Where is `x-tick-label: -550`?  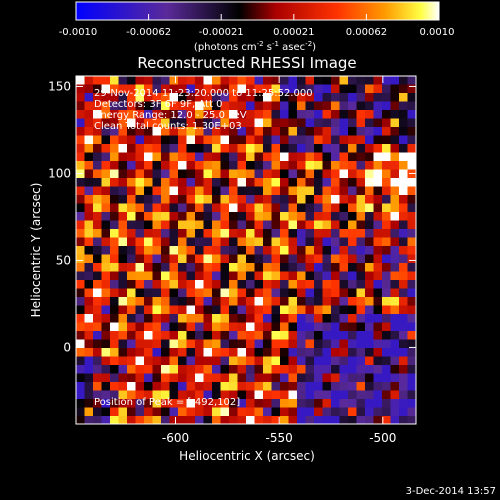
x-tick-label: -550 is located at coordinates (279, 438).